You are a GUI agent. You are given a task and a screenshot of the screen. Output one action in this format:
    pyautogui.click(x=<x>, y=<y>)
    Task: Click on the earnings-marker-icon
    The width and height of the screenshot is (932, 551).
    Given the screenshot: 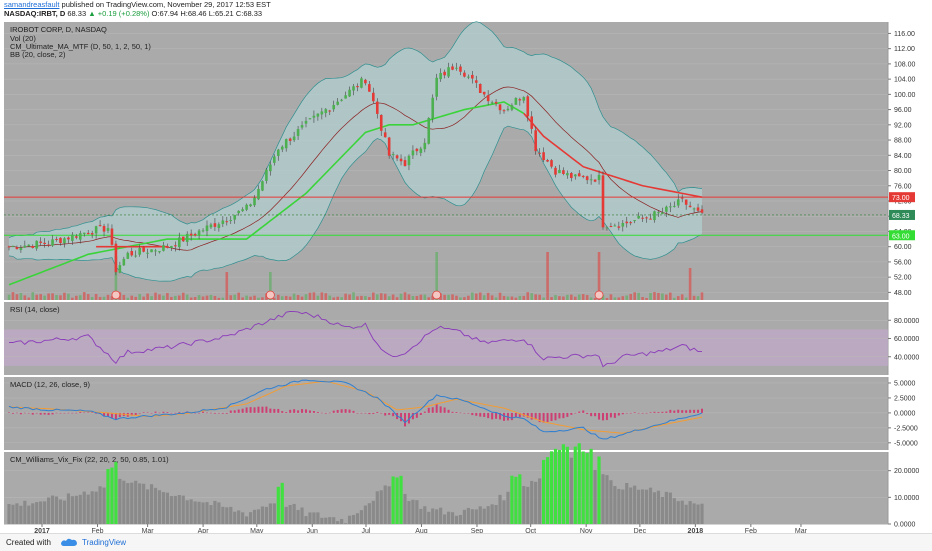 What is the action you would take?
    pyautogui.click(x=270, y=295)
    